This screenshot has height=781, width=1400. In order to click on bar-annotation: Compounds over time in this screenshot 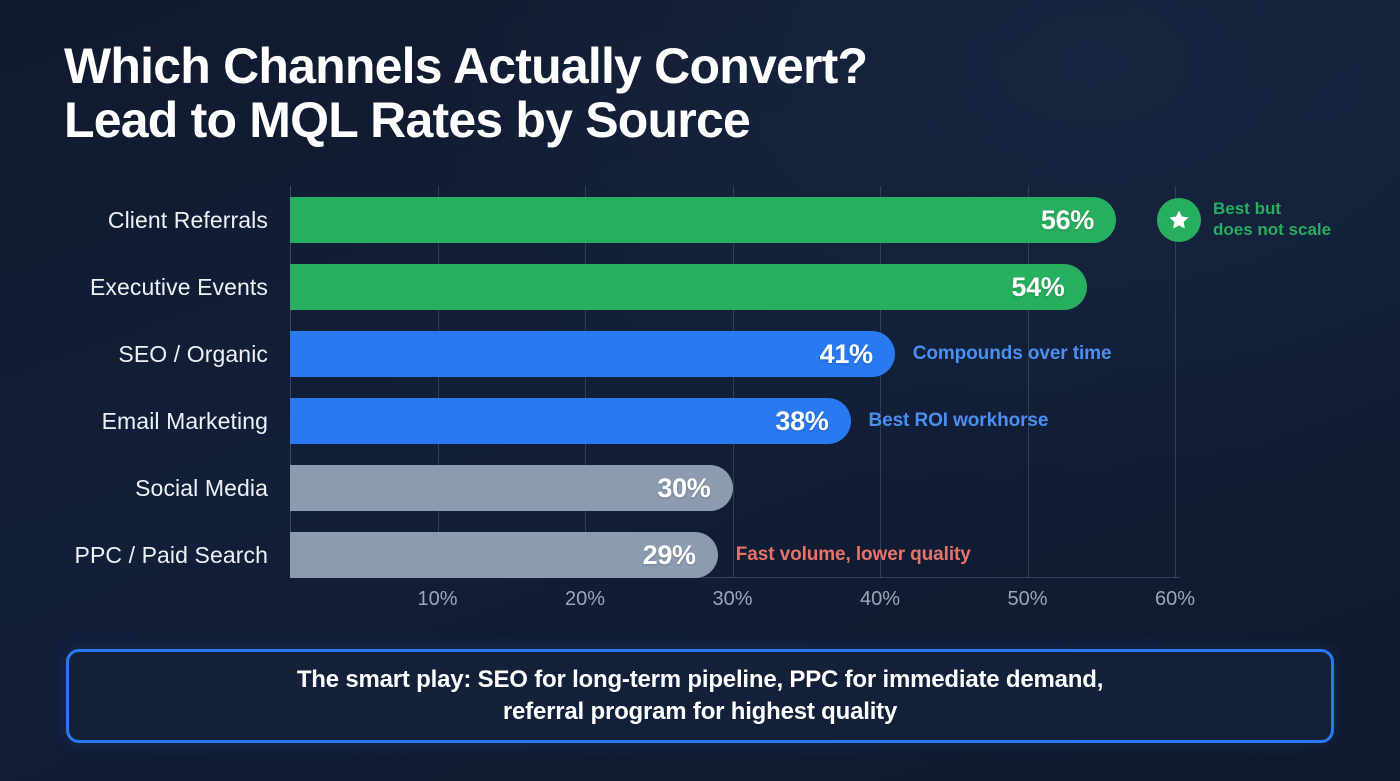, I will do `click(1012, 353)`.